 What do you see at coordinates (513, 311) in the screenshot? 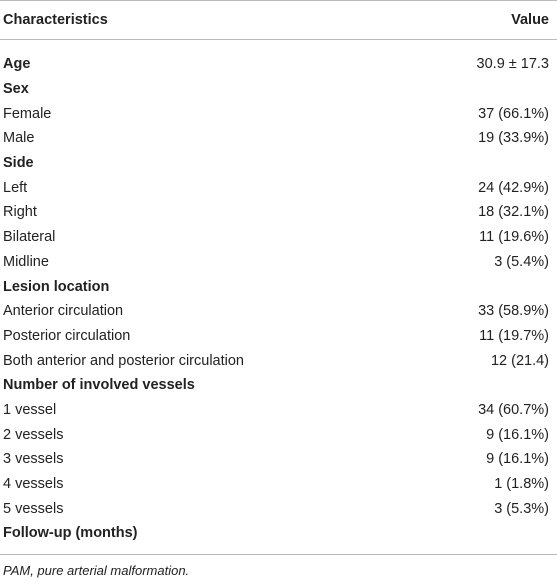
I see `row-value: 33 (58.9%)` at bounding box center [513, 311].